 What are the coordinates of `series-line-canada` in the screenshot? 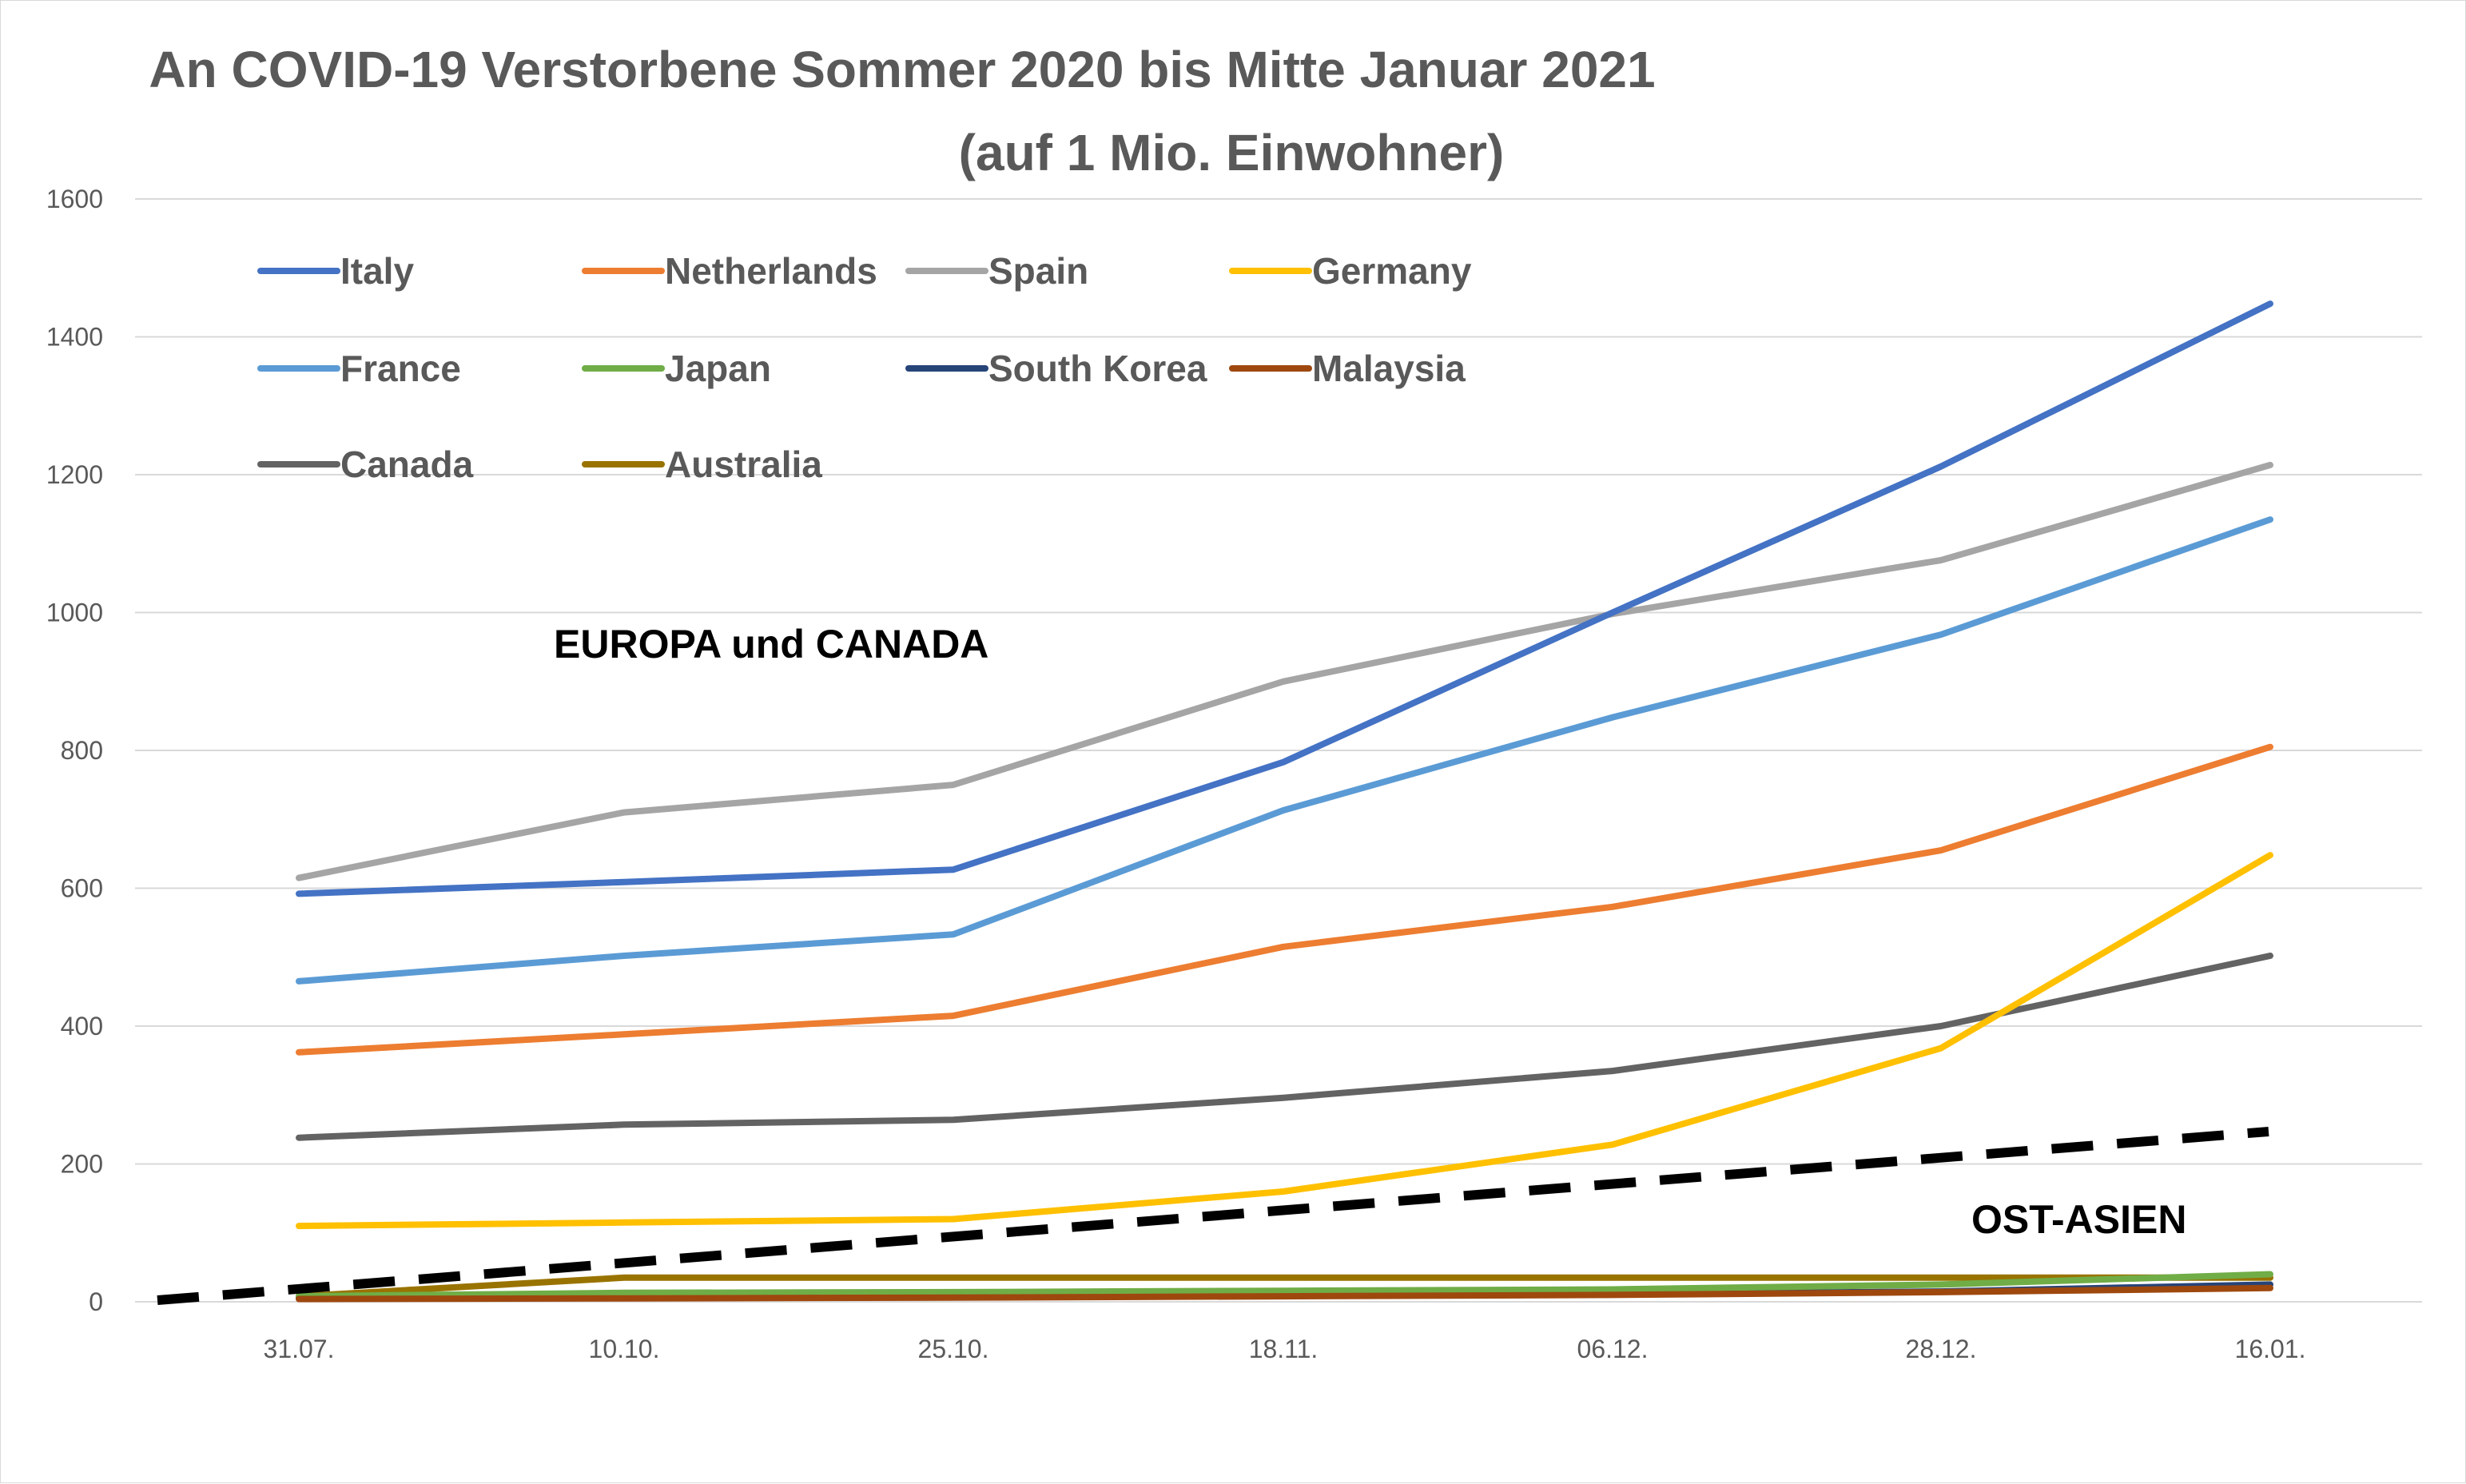 It's located at (1285, 1047).